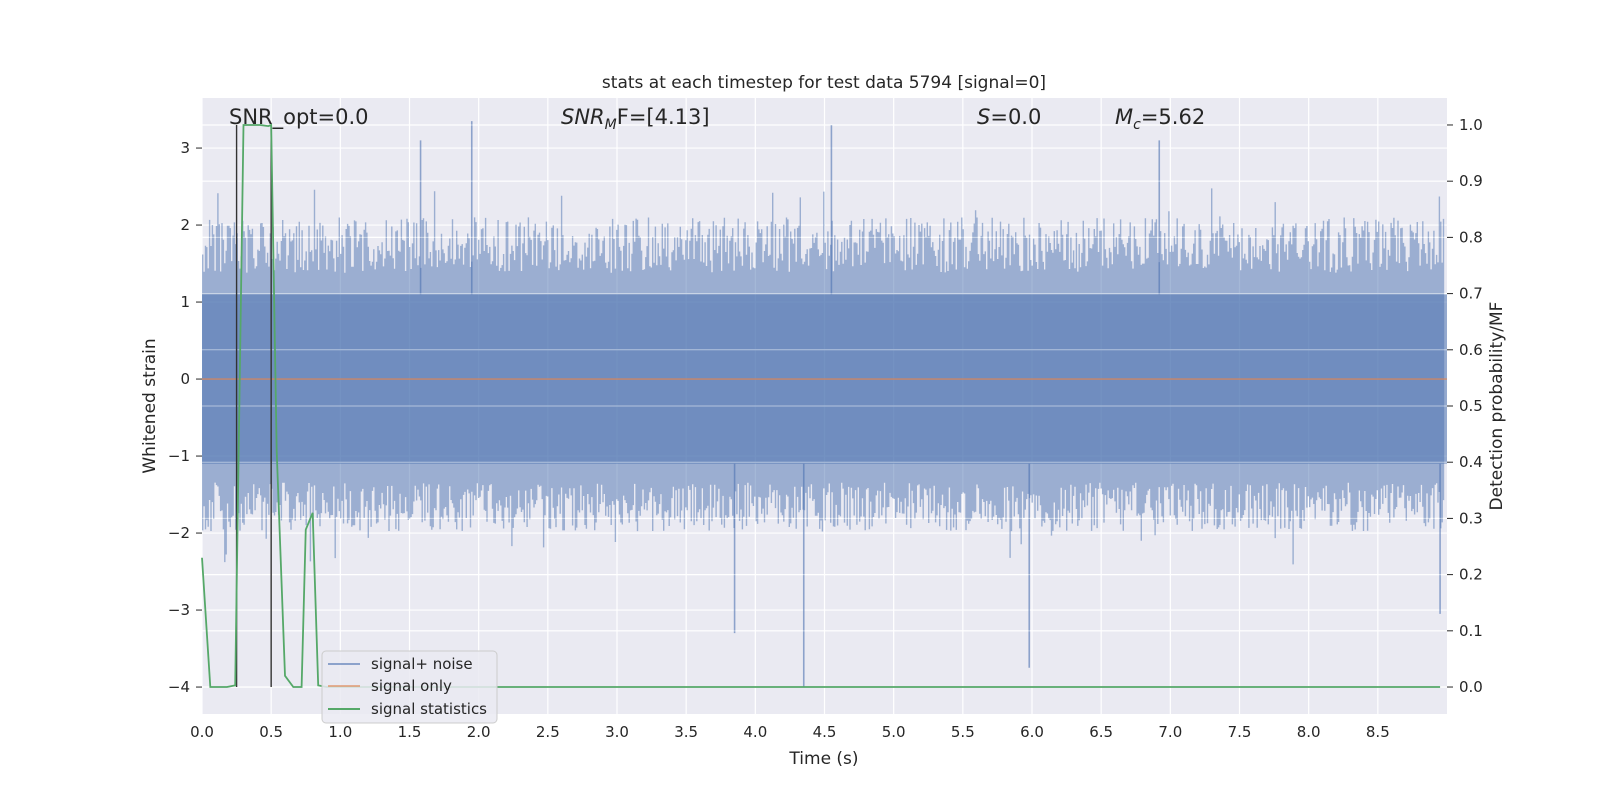 The height and width of the screenshot is (800, 1600). What do you see at coordinates (617, 732) in the screenshot?
I see `x-tick-label: 3.0` at bounding box center [617, 732].